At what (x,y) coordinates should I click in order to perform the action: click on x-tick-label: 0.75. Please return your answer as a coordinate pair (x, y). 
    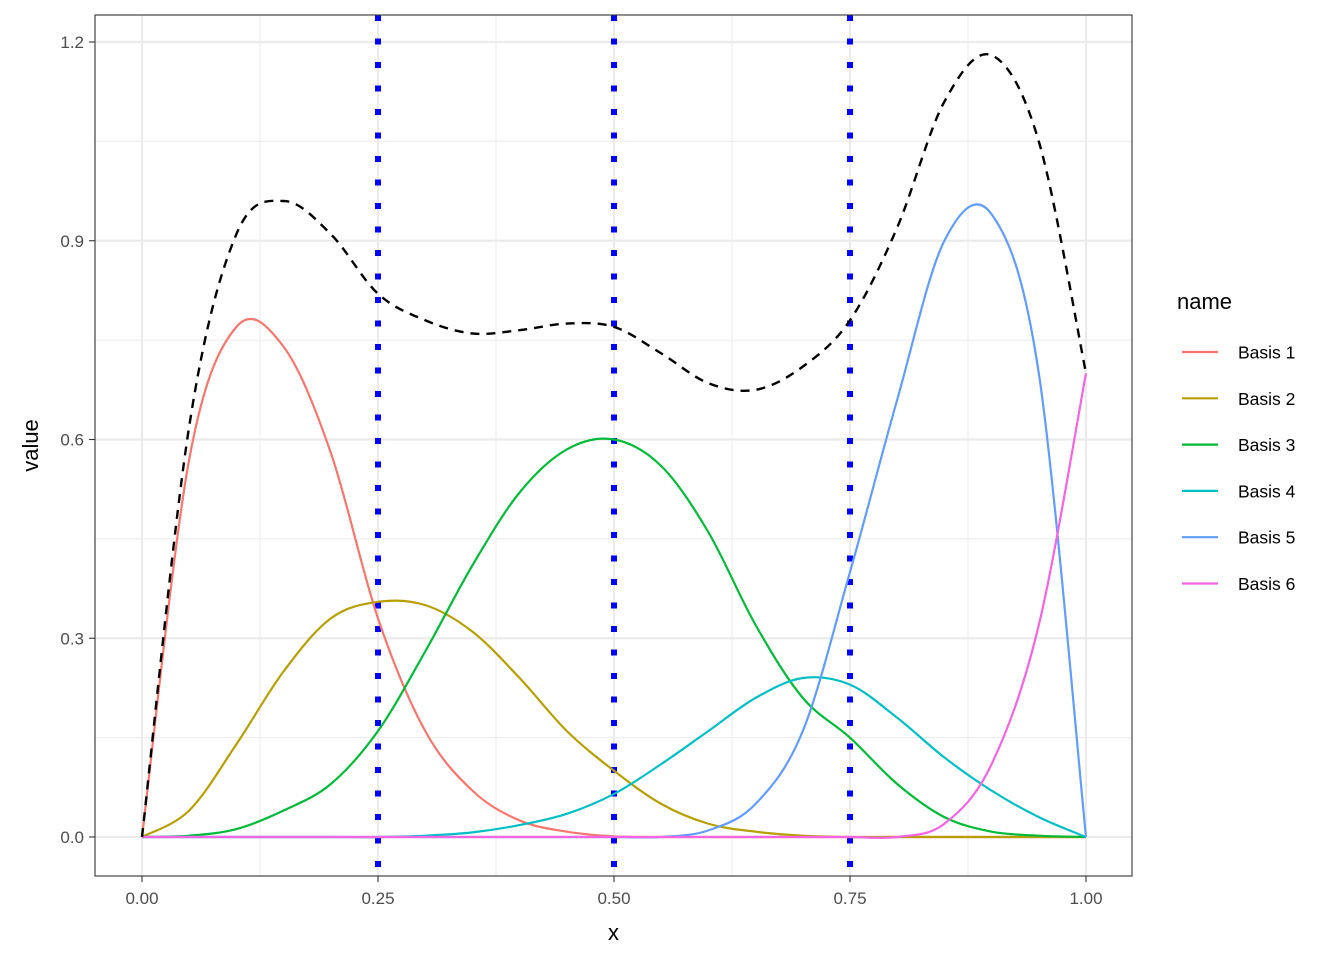
    Looking at the image, I should click on (849, 898).